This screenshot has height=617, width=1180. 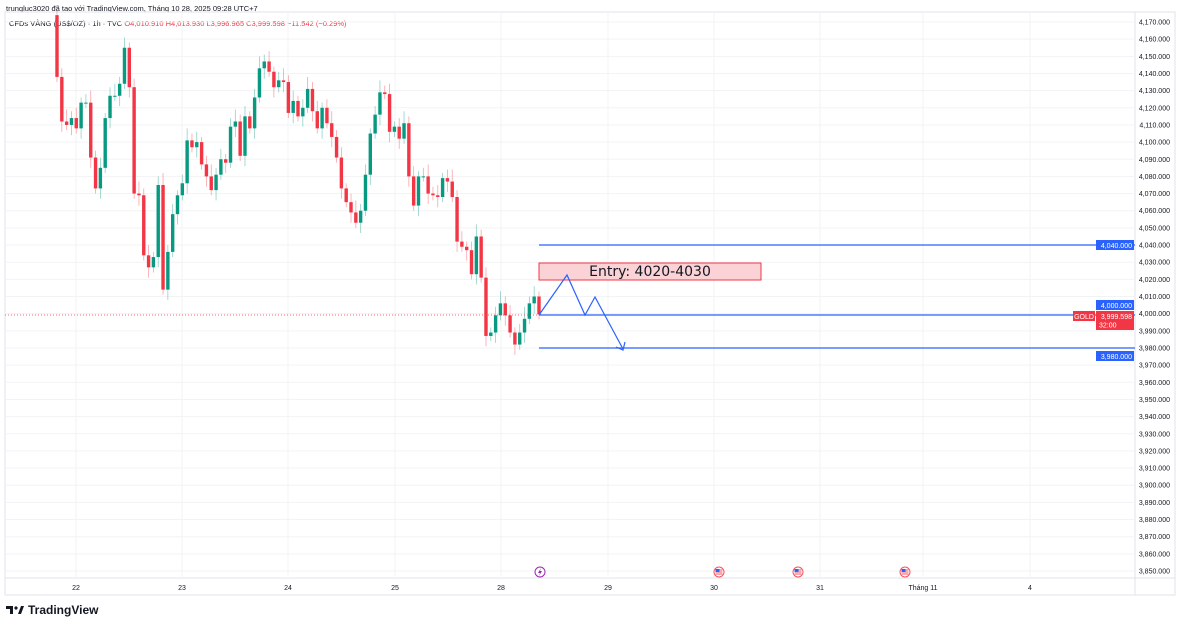 I want to click on tradingview-logo: TradingView, so click(x=52, y=610).